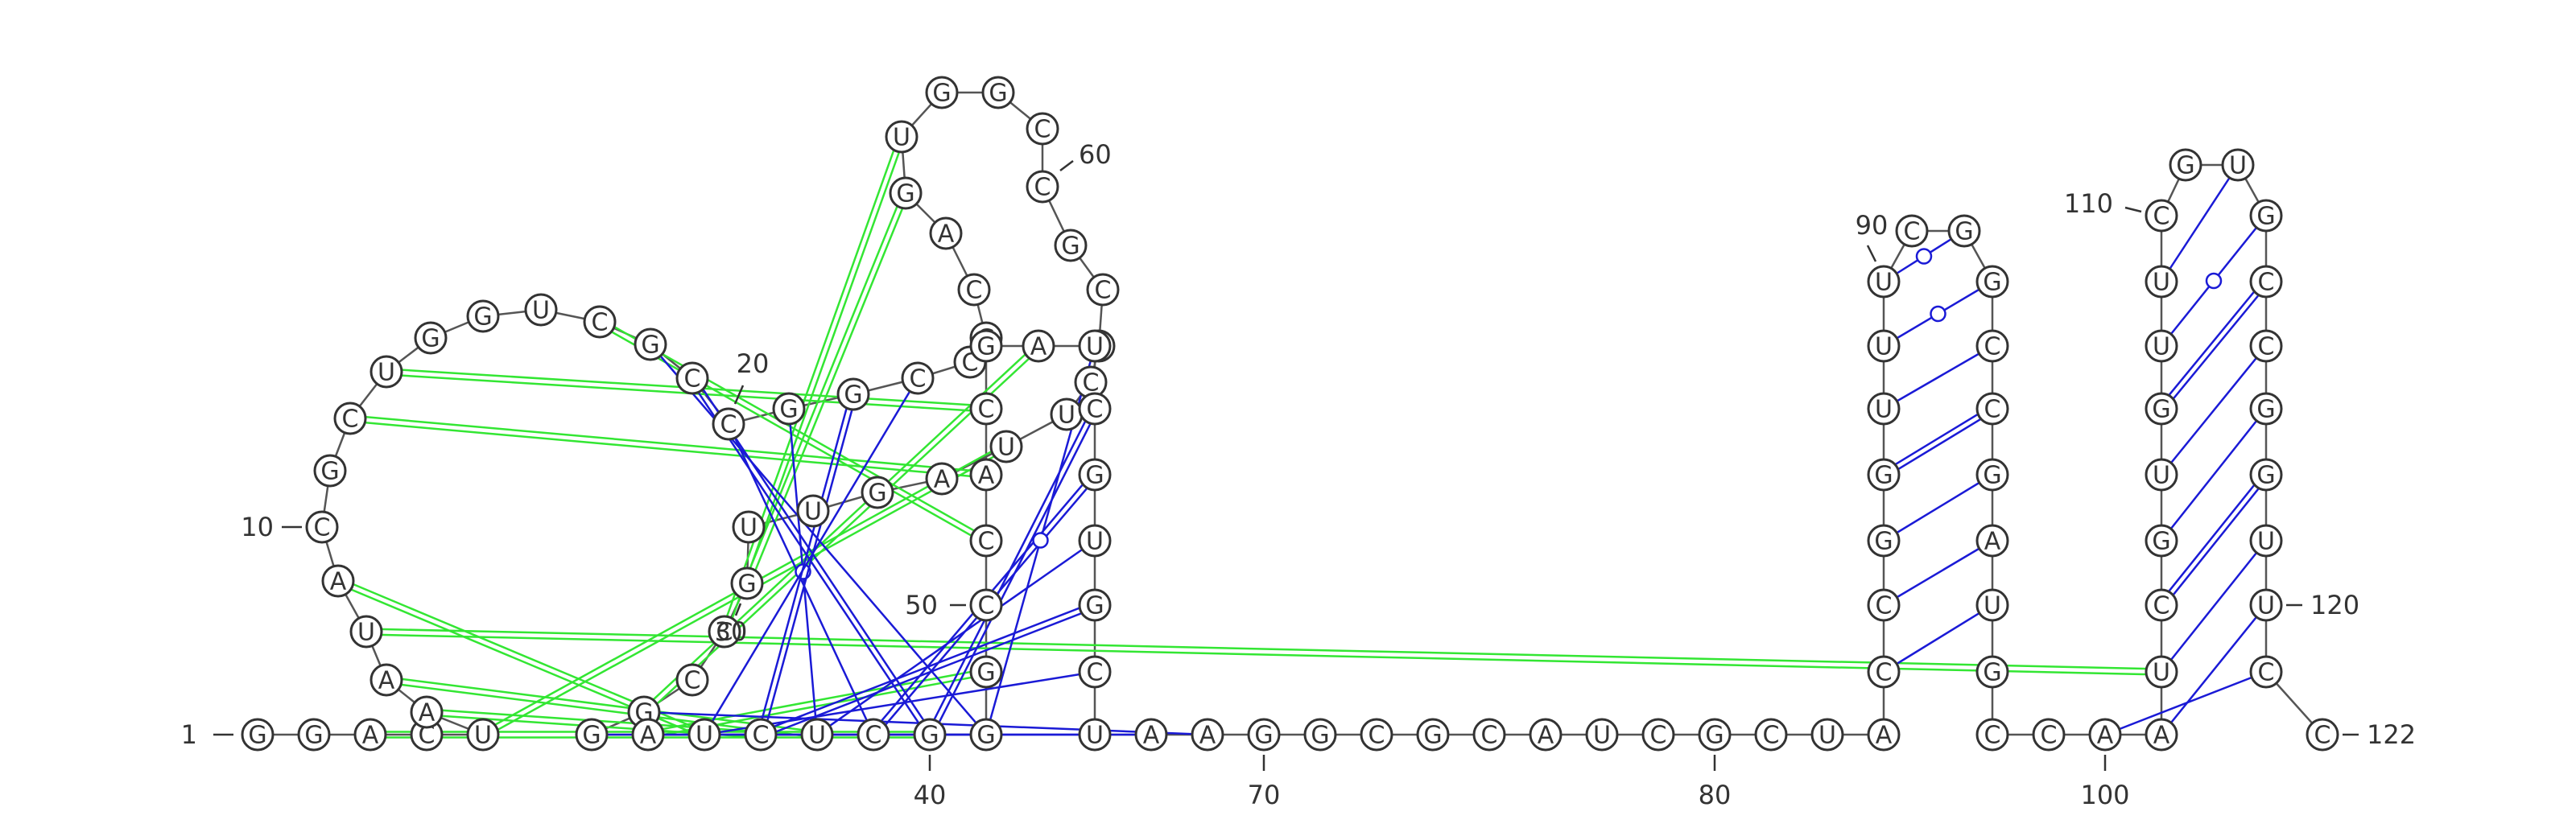 The width and height of the screenshot is (2576, 832). I want to click on nucleotide-1: G, so click(258, 735).